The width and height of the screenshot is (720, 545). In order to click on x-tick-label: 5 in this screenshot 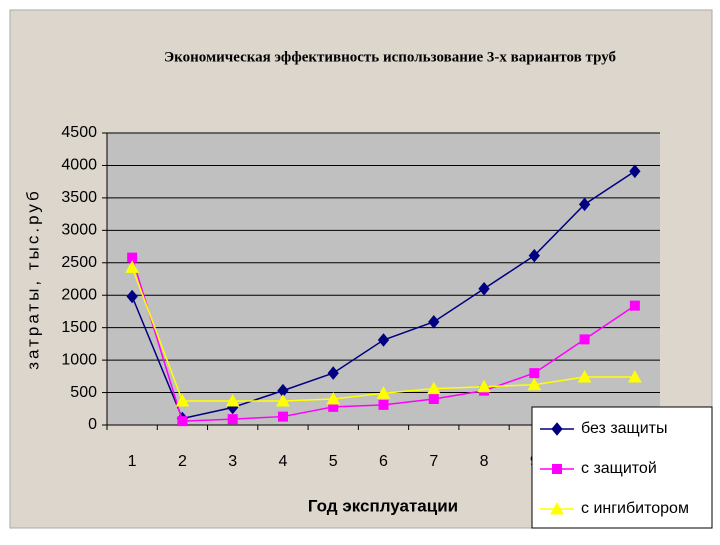, I will do `click(333, 461)`.